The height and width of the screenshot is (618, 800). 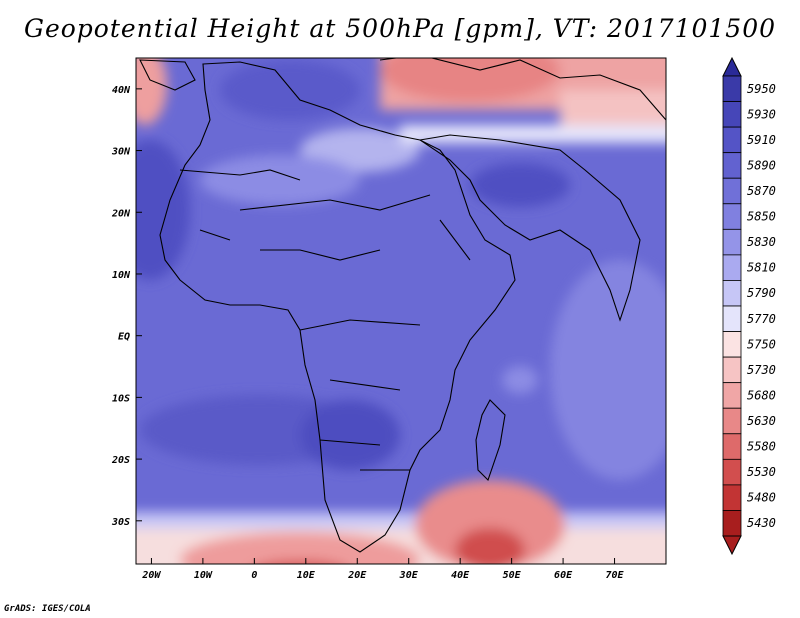 I want to click on x-tick-label: 30E, so click(x=409, y=575).